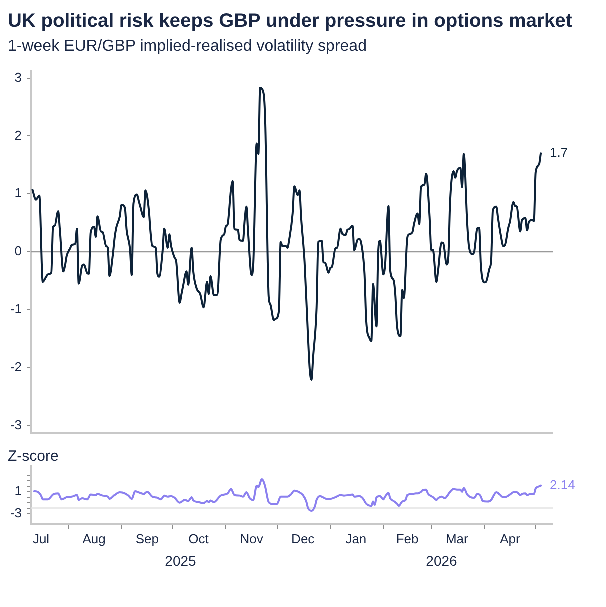  Describe the element at coordinates (287, 495) in the screenshot. I see `line-series` at that location.